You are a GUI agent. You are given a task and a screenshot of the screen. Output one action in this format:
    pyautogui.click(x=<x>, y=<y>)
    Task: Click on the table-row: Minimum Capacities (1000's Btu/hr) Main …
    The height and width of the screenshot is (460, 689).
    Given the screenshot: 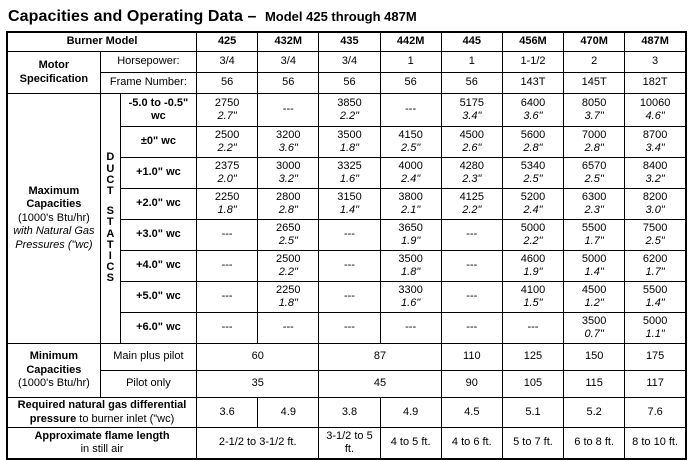 What is the action you would take?
    pyautogui.click(x=346, y=370)
    